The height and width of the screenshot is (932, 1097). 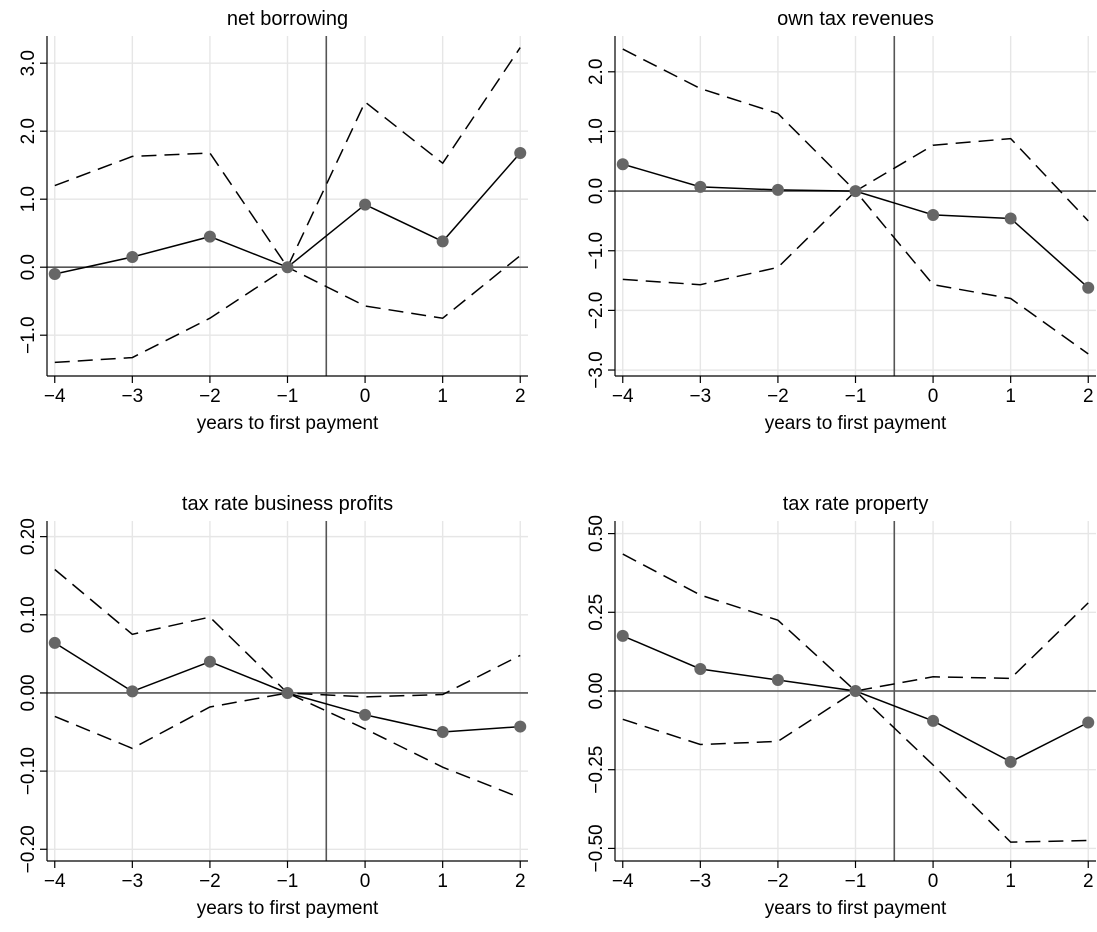 What do you see at coordinates (596, 612) in the screenshot?
I see `y-tick-label: 0.25` at bounding box center [596, 612].